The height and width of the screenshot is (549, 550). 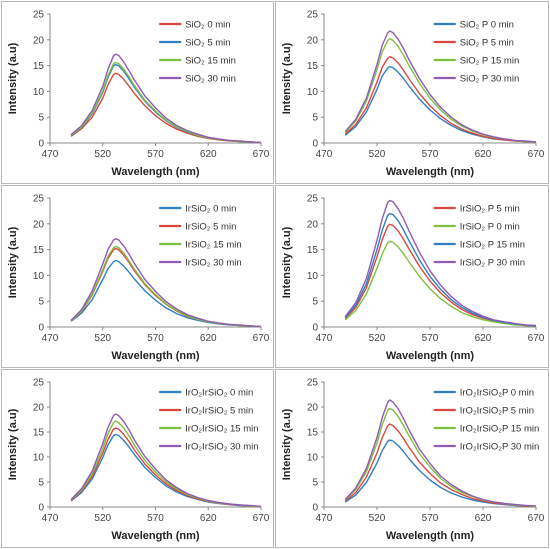 What do you see at coordinates (219, 411) in the screenshot?
I see `legend-entry: IrO₂IrSiO₂ 5 min` at bounding box center [219, 411].